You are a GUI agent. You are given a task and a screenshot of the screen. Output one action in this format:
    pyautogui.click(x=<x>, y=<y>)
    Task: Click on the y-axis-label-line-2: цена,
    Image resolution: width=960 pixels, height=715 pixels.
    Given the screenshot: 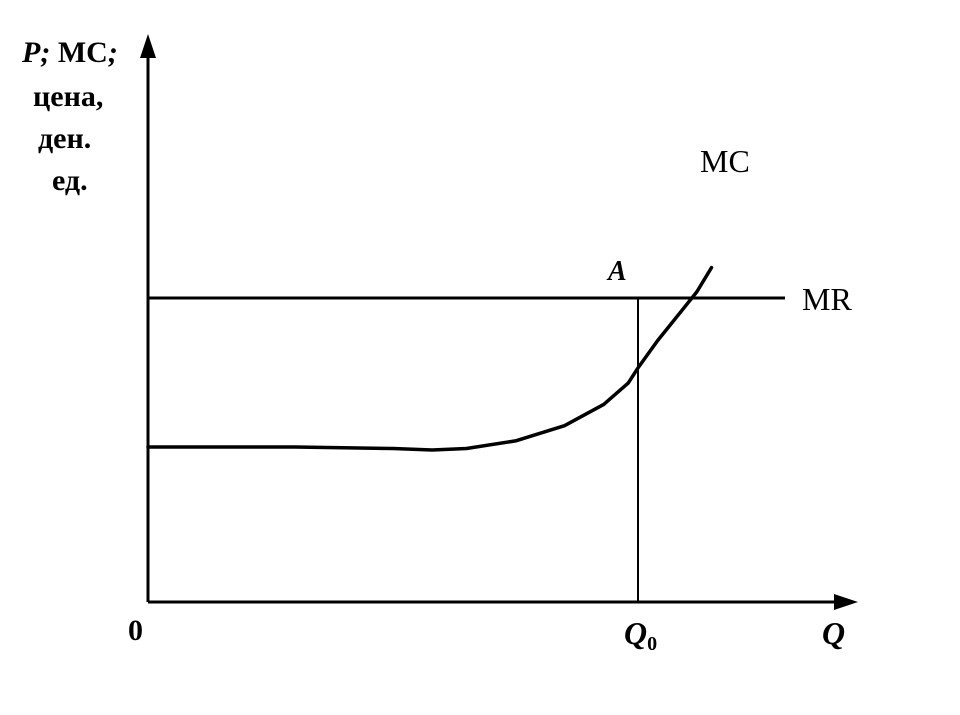 What is the action you would take?
    pyautogui.click(x=68, y=96)
    